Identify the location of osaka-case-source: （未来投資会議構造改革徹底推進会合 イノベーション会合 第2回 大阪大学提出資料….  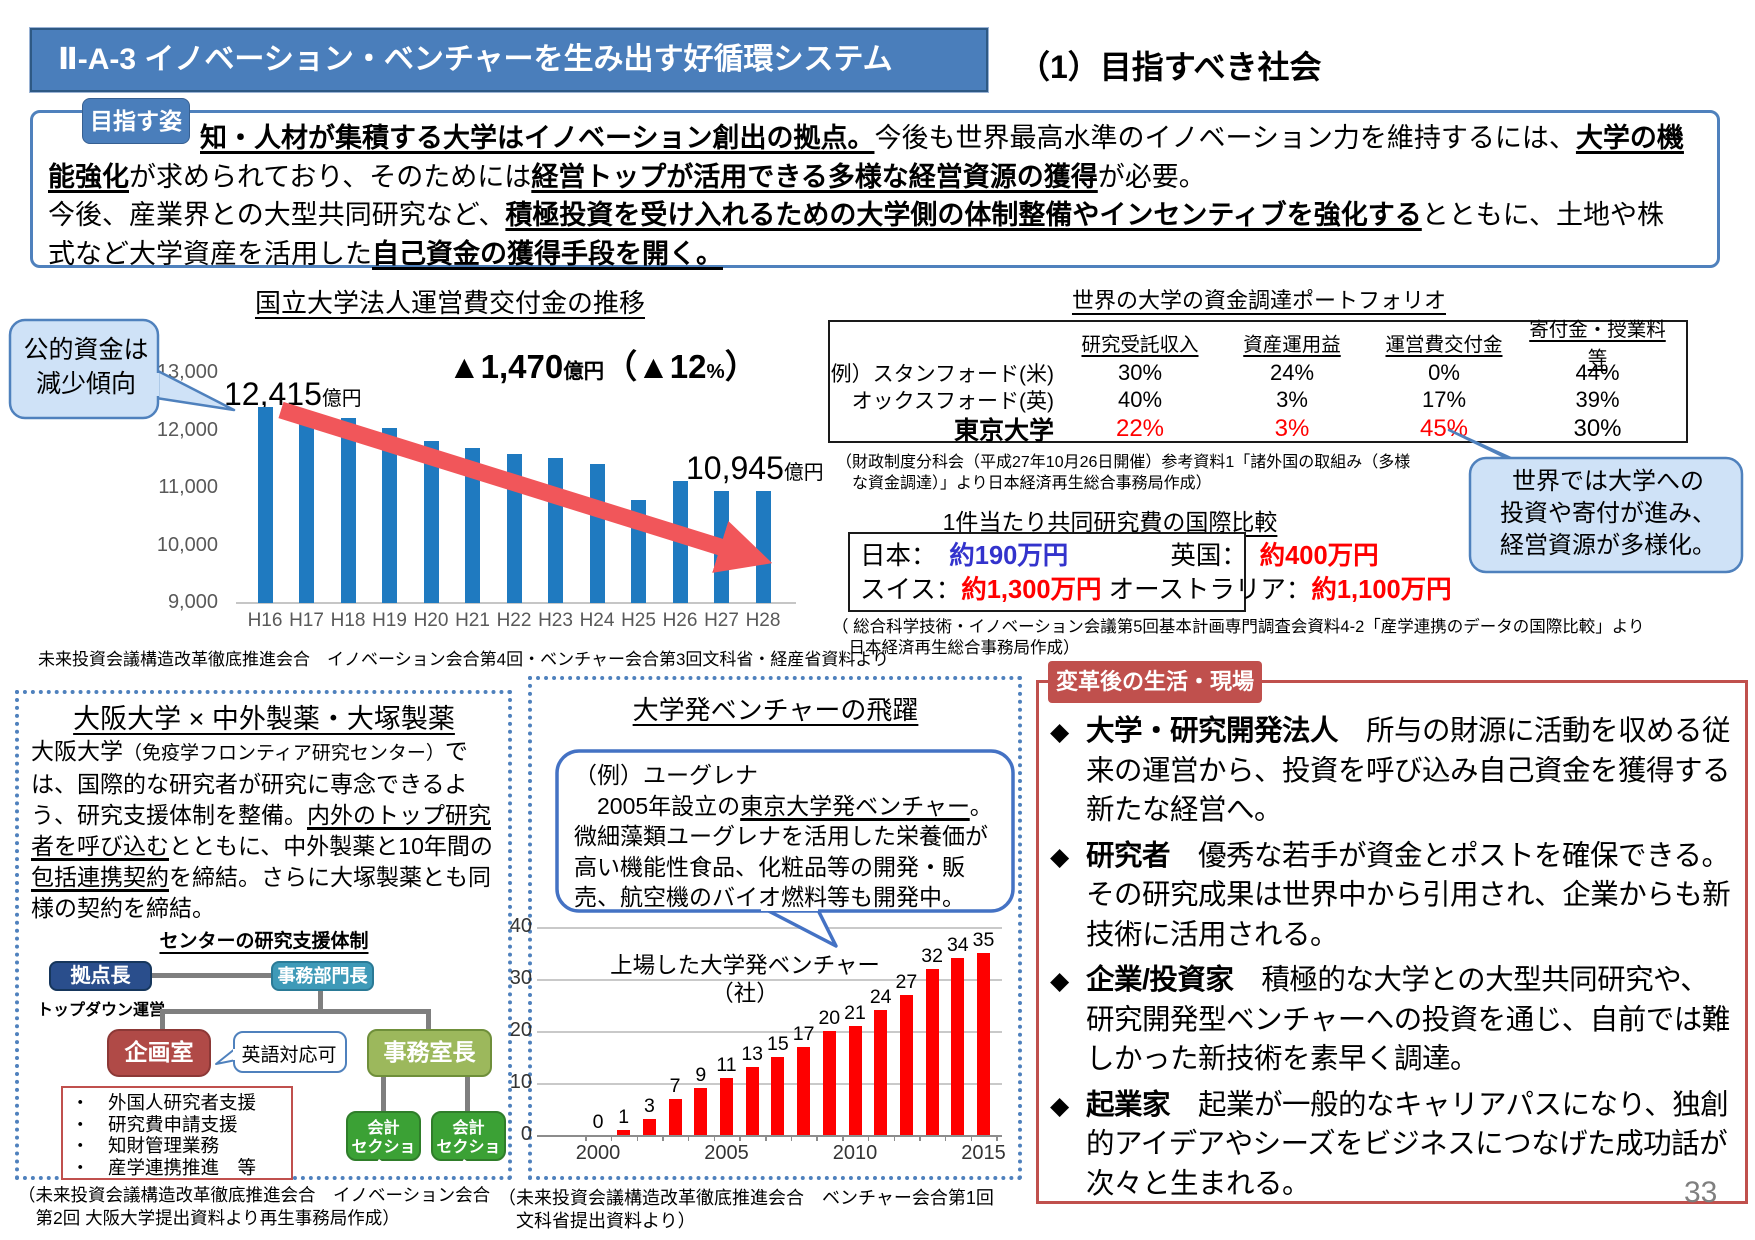
(254, 1206).